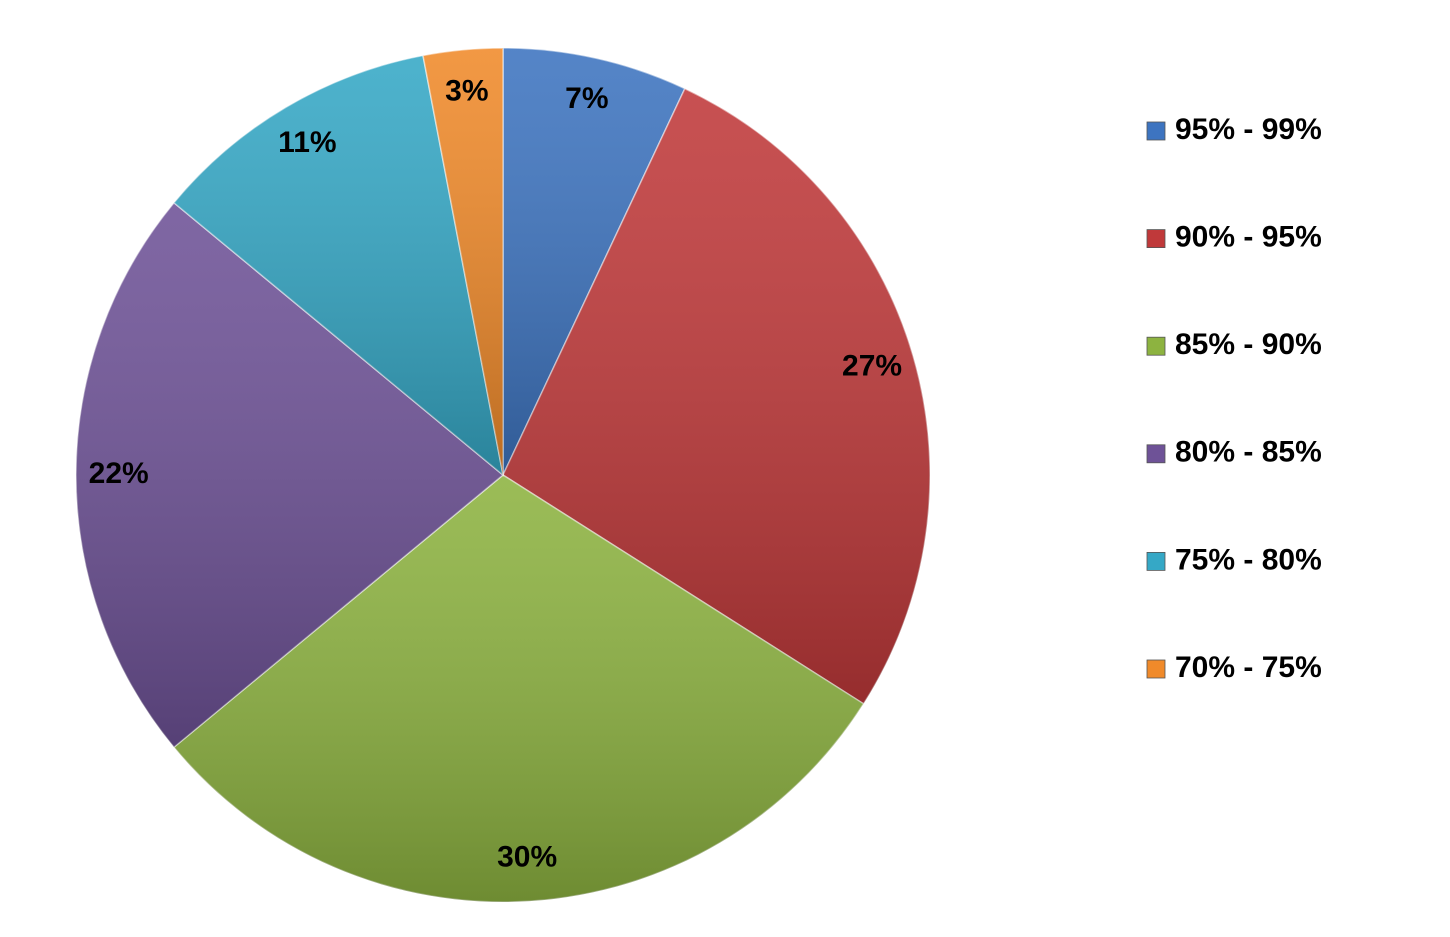  What do you see at coordinates (1248, 129) in the screenshot?
I see `legend-label: 95% - 99%` at bounding box center [1248, 129].